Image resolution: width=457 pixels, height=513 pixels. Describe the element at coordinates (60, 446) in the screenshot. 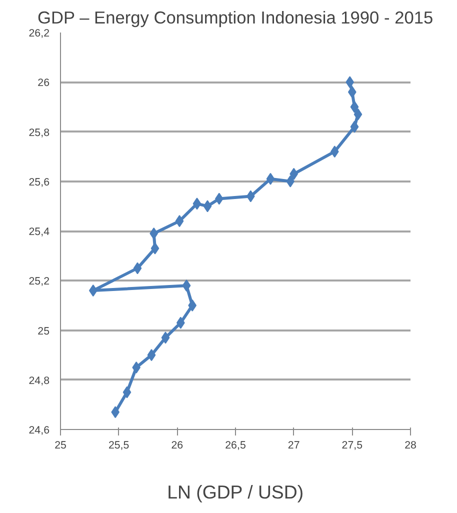

I see `x-tick-label: 25` at that location.